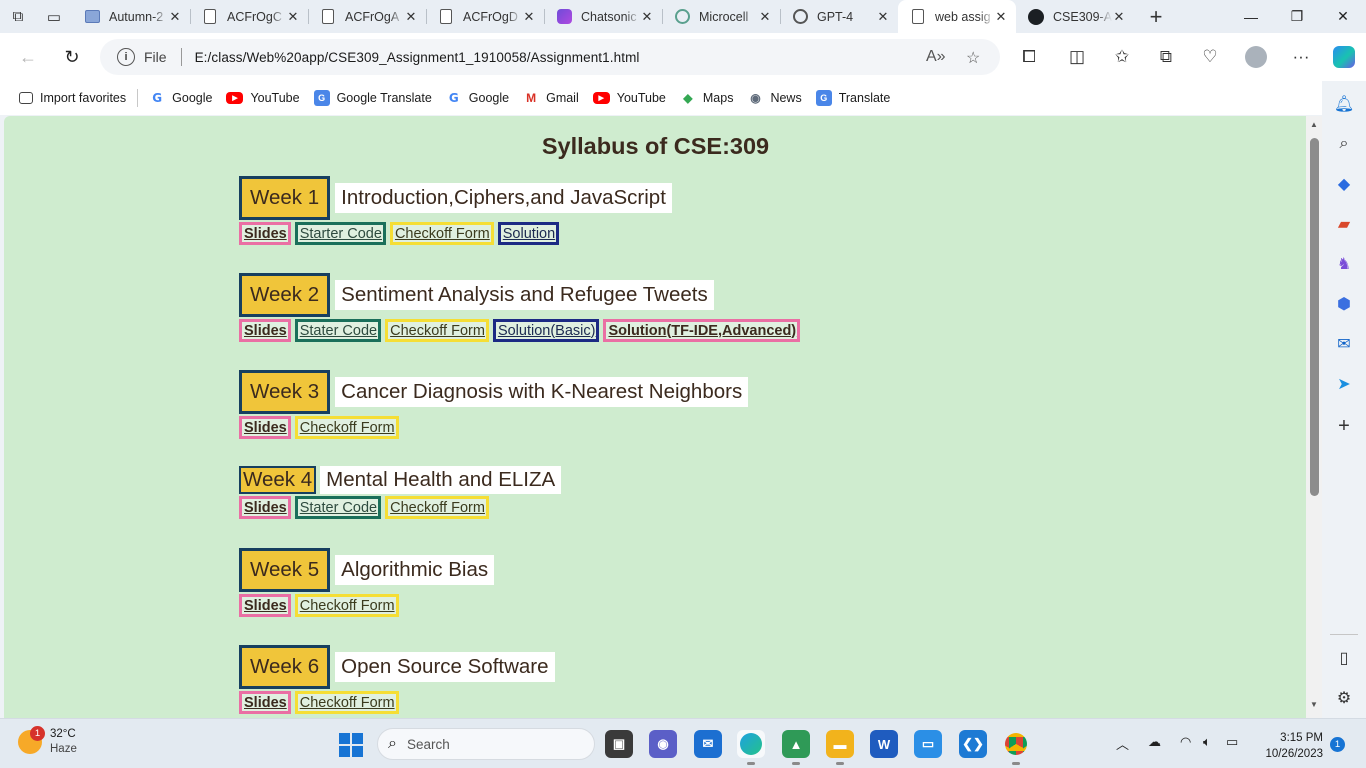 The width and height of the screenshot is (1366, 768). Describe the element at coordinates (1186, 741) in the screenshot. I see `wifi-icon: ◠` at that location.